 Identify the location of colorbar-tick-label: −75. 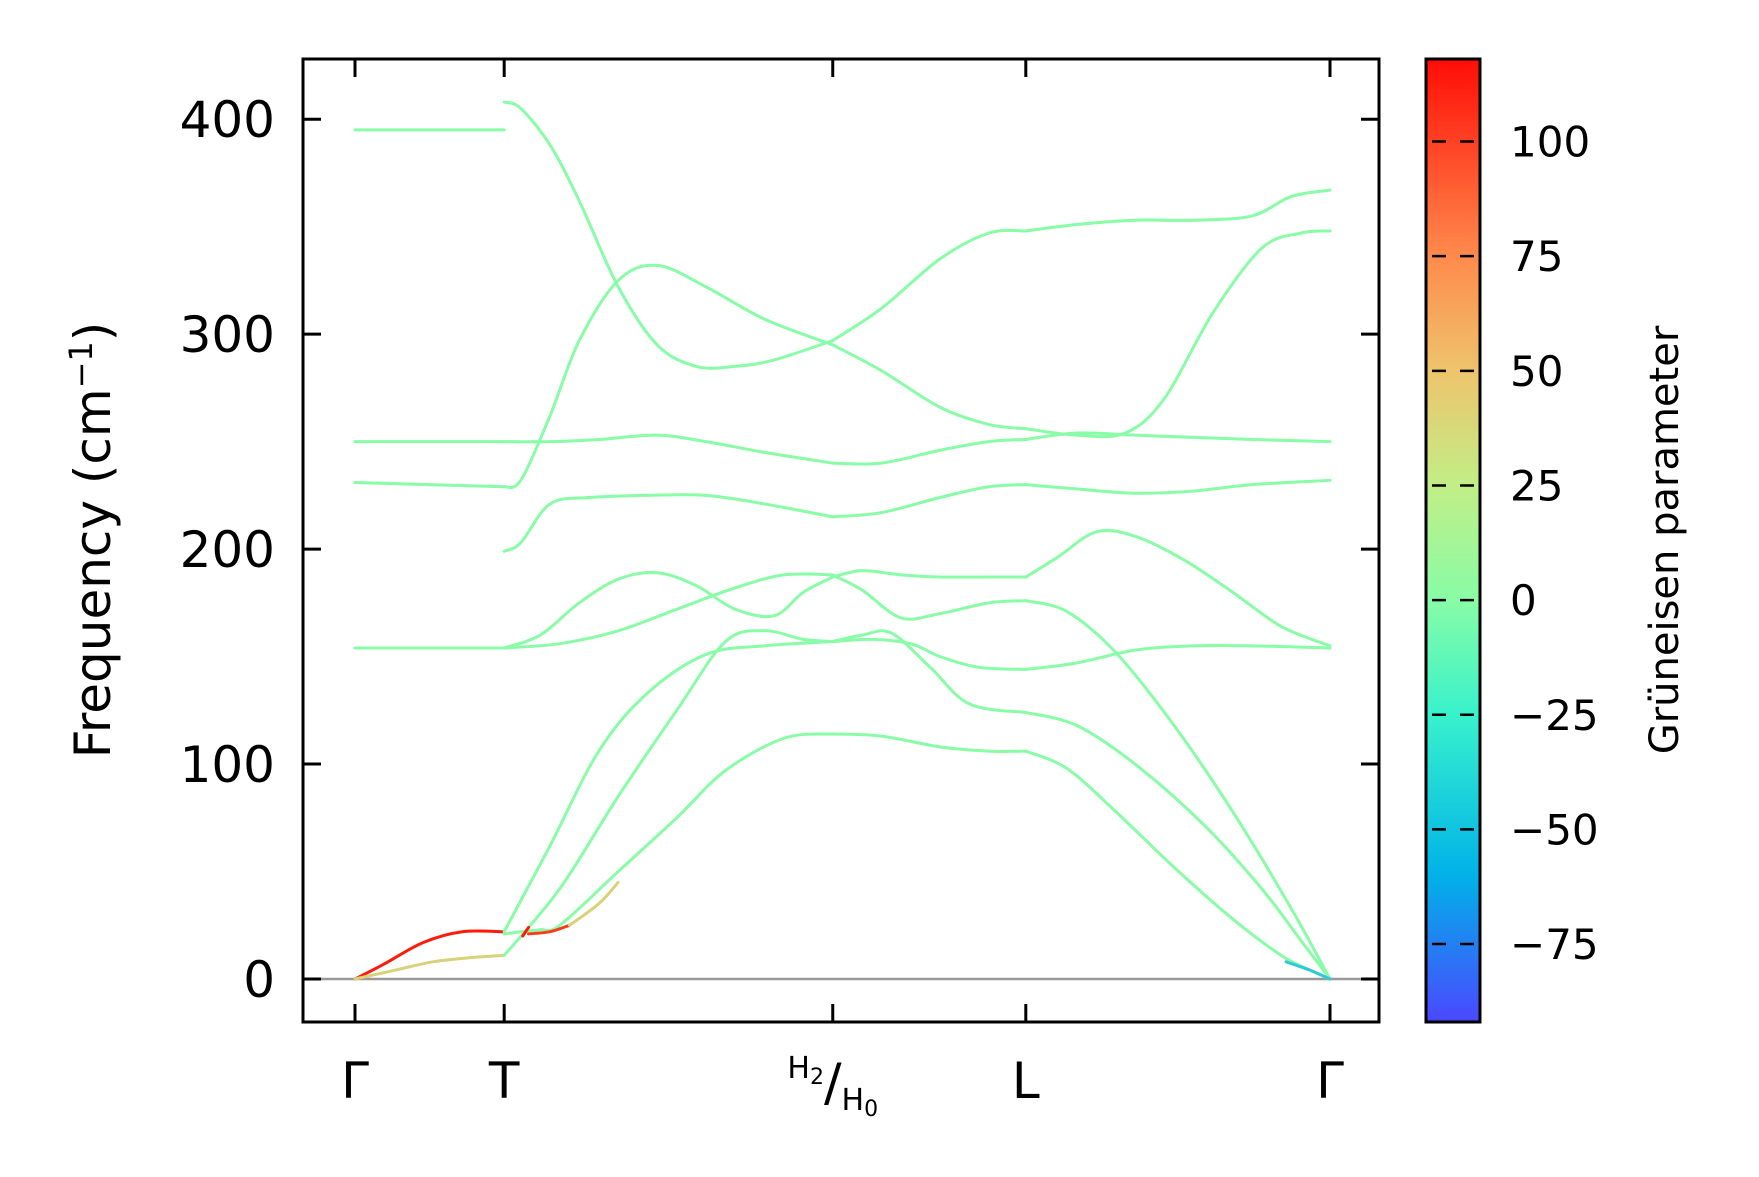
(1554, 944).